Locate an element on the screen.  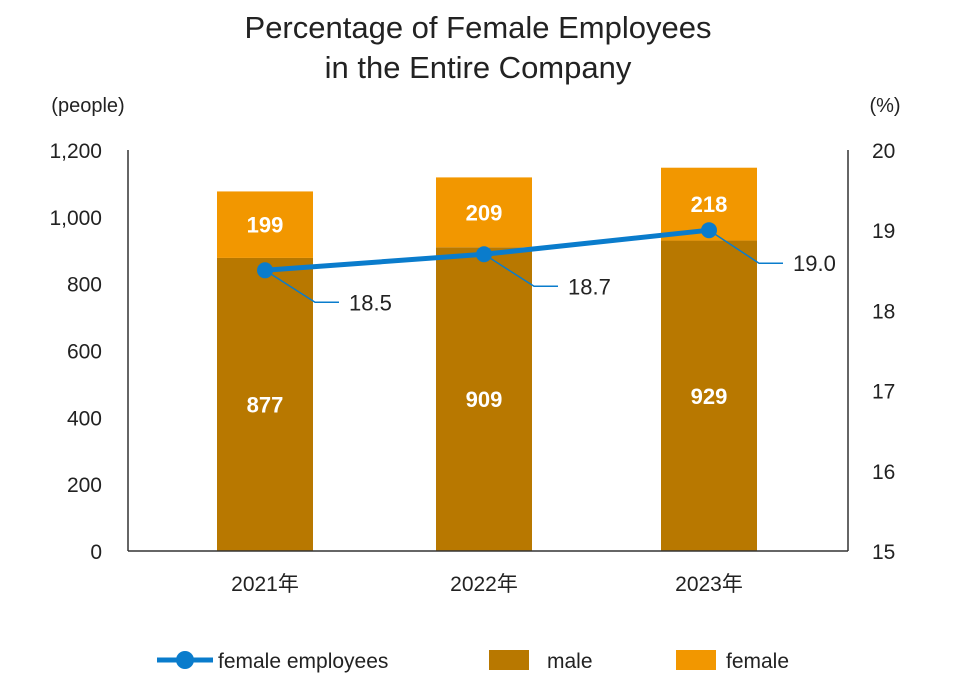
x-tick-label-2: 2022年 is located at coordinates (484, 584).